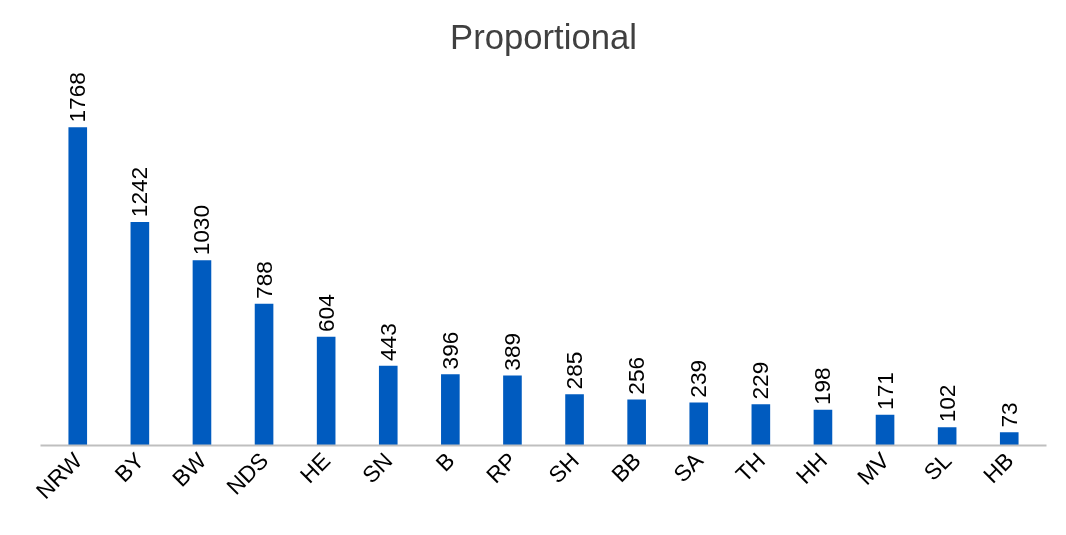  Describe the element at coordinates (563, 467) in the screenshot. I see `x-tick-label: SH` at that location.